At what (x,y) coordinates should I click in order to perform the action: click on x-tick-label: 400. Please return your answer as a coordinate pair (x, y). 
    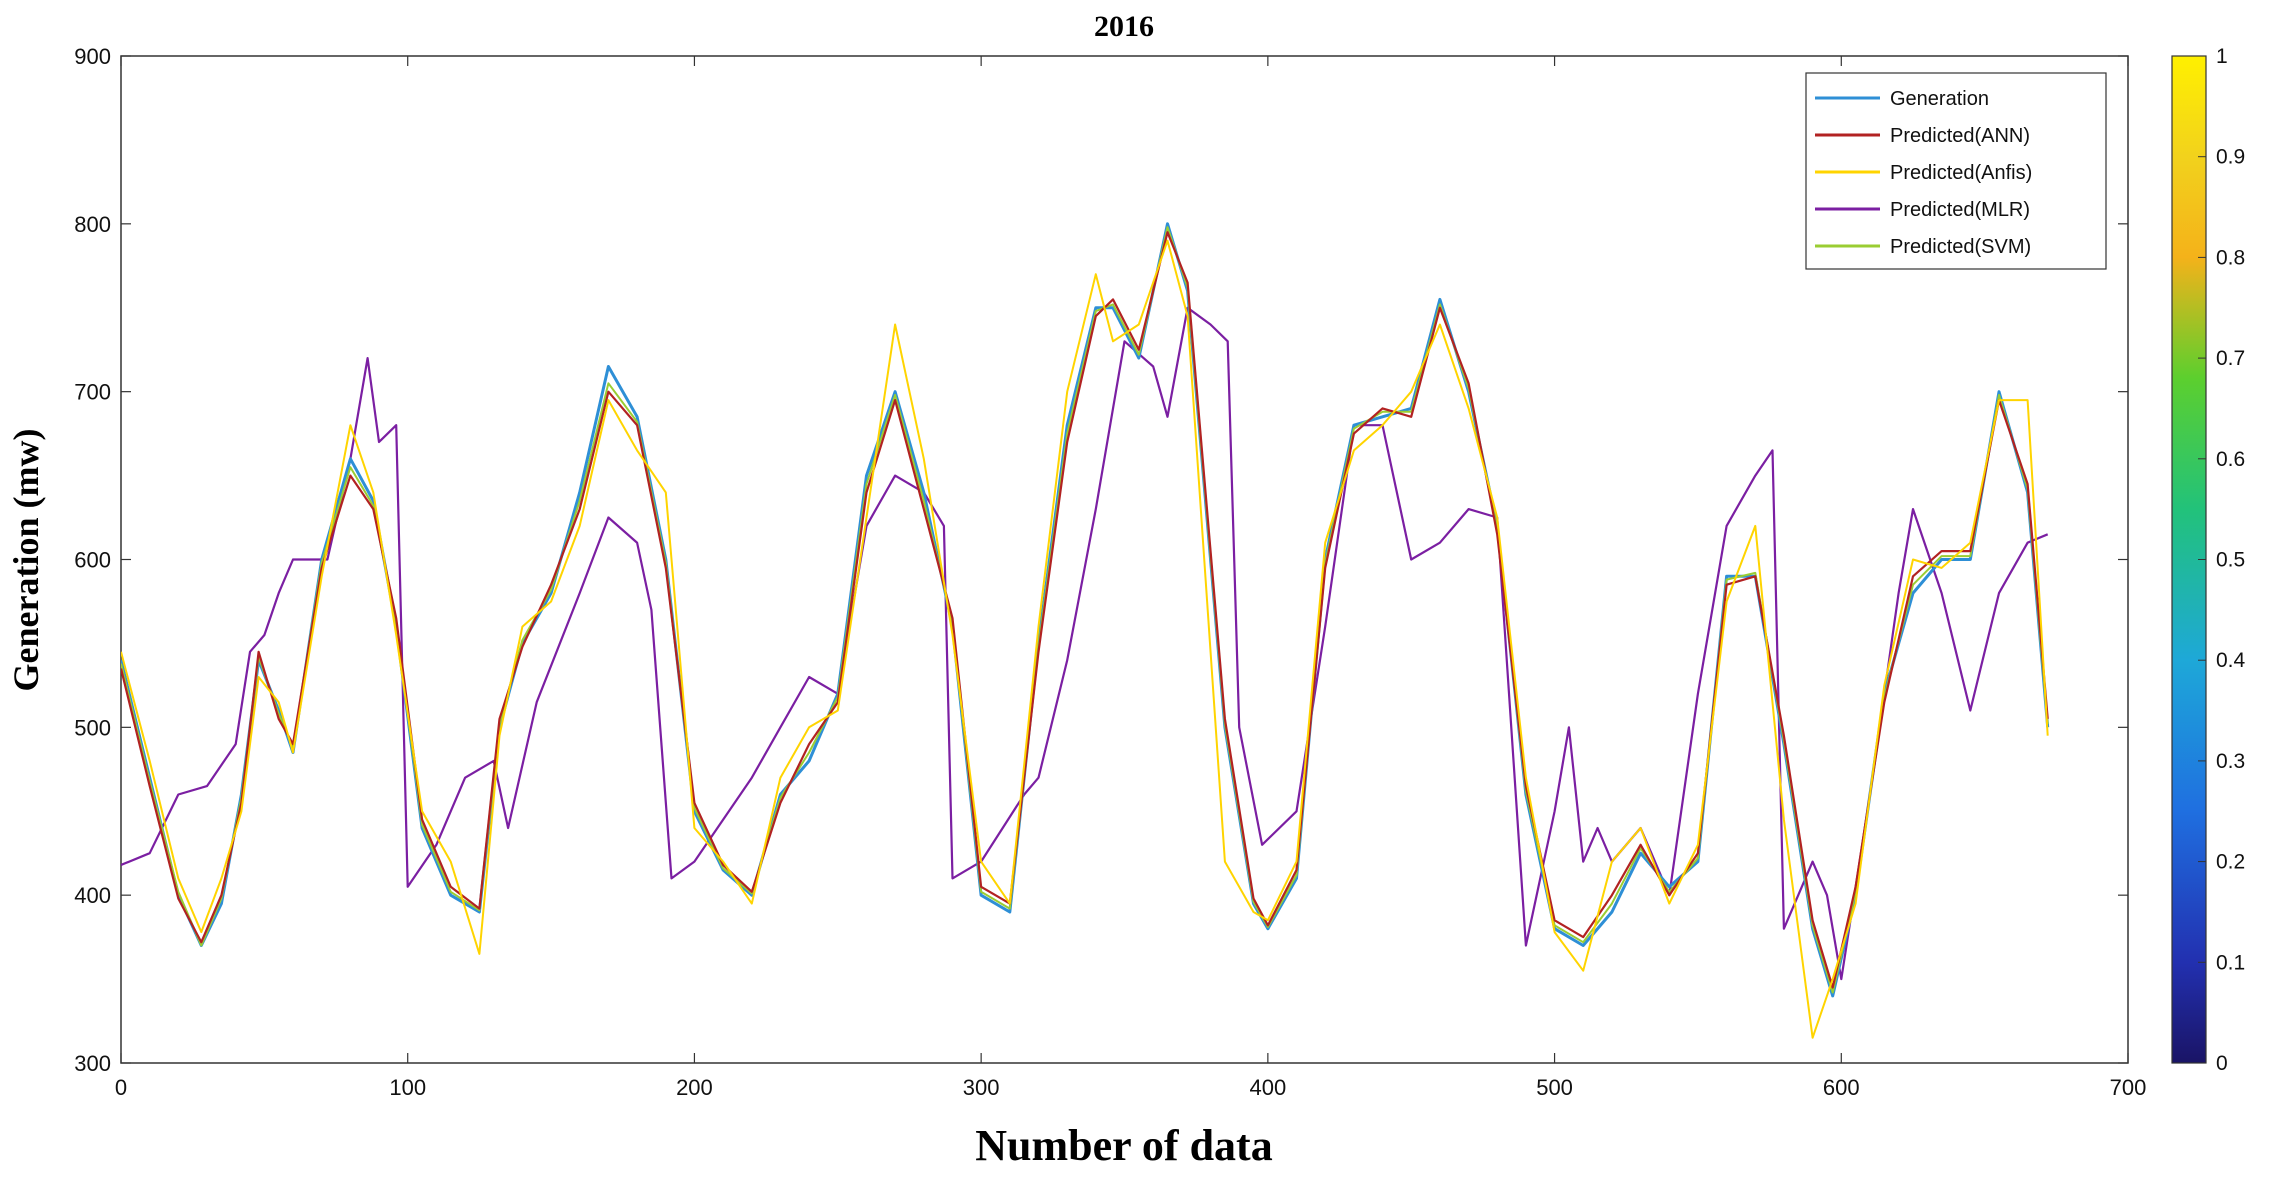
    Looking at the image, I should click on (1267, 1087).